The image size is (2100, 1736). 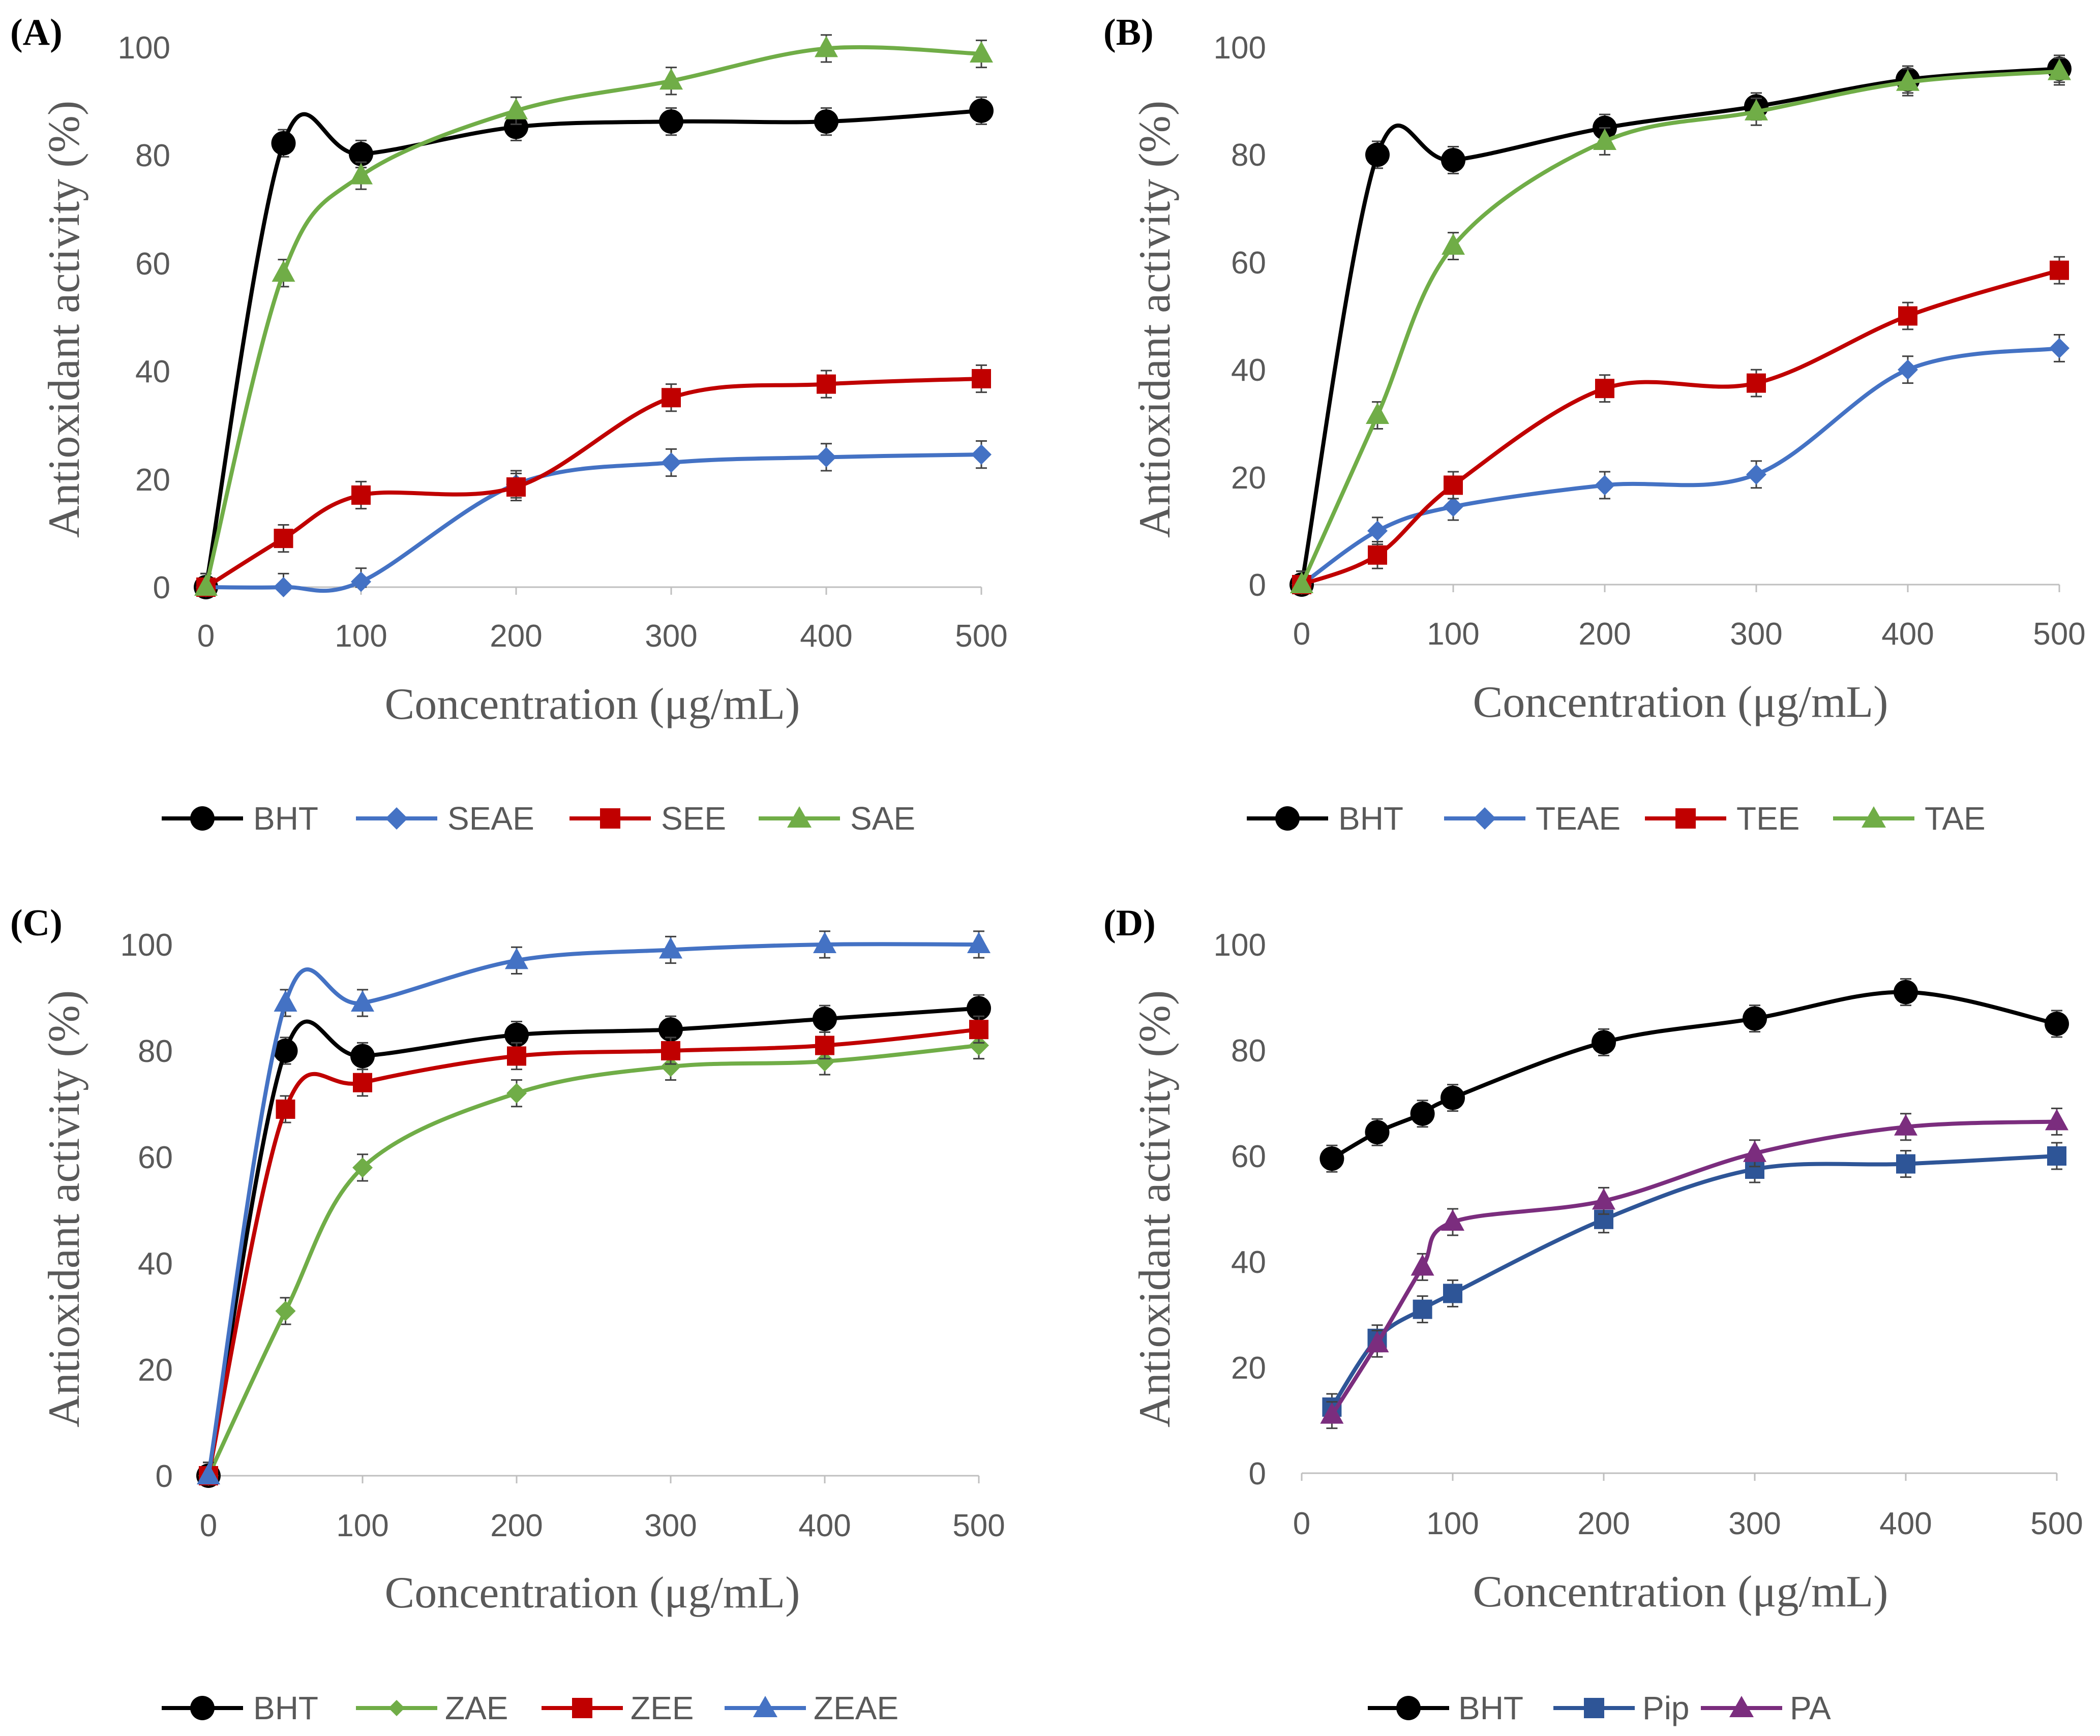 I want to click on panel-b-x-tick-200: 200, so click(x=1604, y=634).